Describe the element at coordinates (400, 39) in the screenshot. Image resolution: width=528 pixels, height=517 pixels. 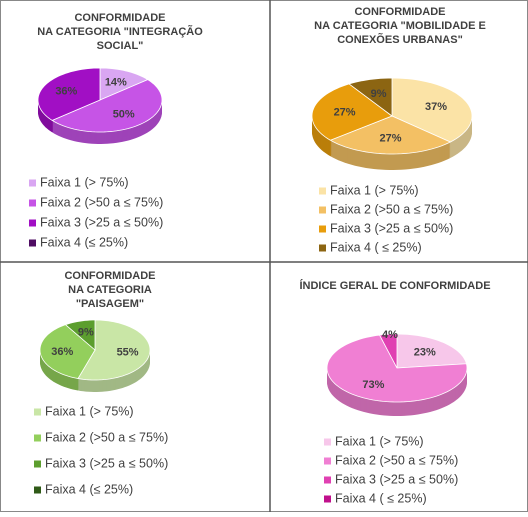
I see `chart-title: CONEXÕES URBANAS"` at that location.